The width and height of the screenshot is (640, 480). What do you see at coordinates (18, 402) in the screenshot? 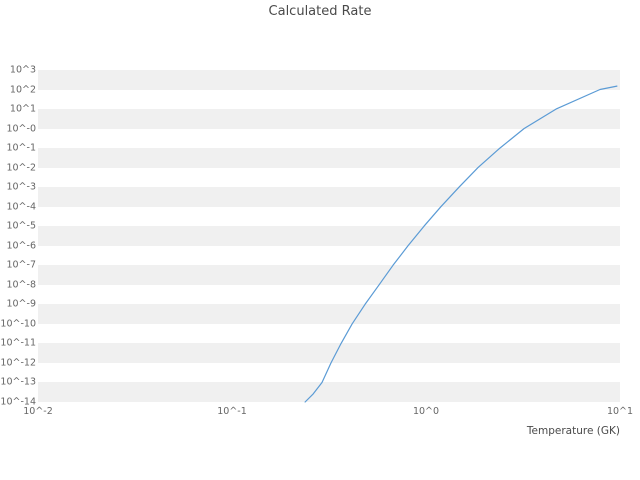
I see `y-tick-label: 10^-14` at bounding box center [18, 402].